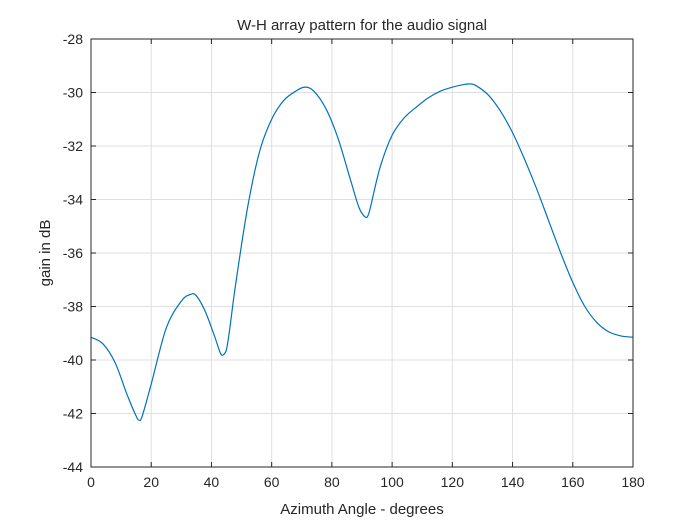 The height and width of the screenshot is (525, 700). Describe the element at coordinates (573, 482) in the screenshot. I see `x-tick-label: 160` at that location.